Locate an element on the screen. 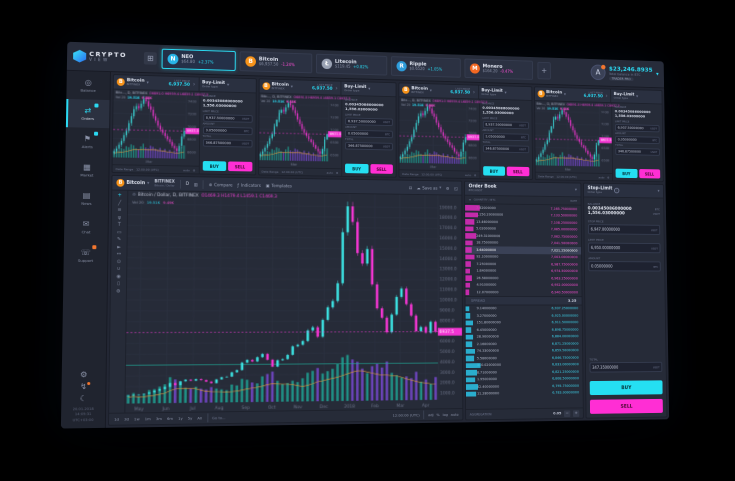 This screenshot has height=481, width=735. connection-status-icon: ↯ is located at coordinates (85, 386).